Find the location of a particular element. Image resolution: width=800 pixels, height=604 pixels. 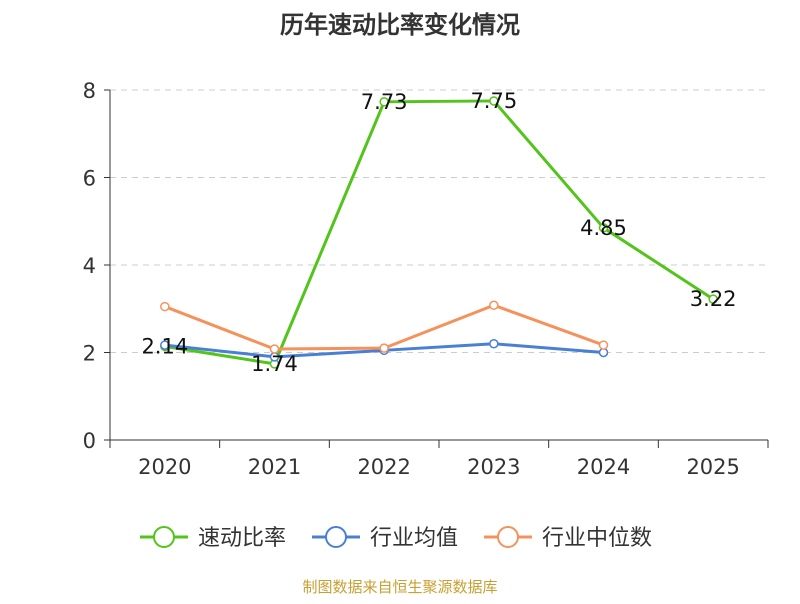

data-label: 7.73 is located at coordinates (384, 102).